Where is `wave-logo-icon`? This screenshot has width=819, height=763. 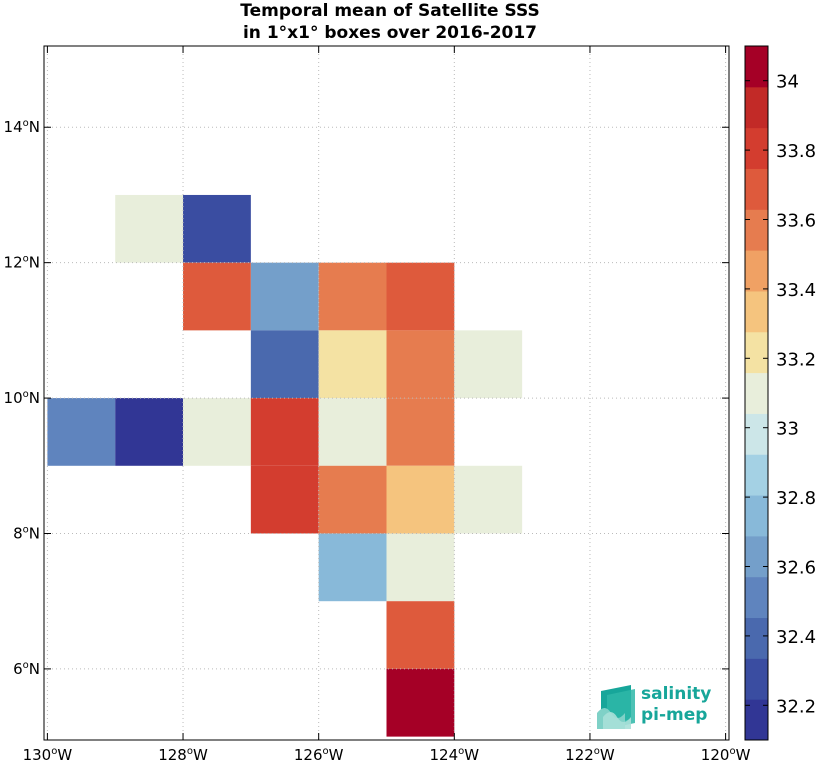
wave-logo-icon is located at coordinates (616, 707).